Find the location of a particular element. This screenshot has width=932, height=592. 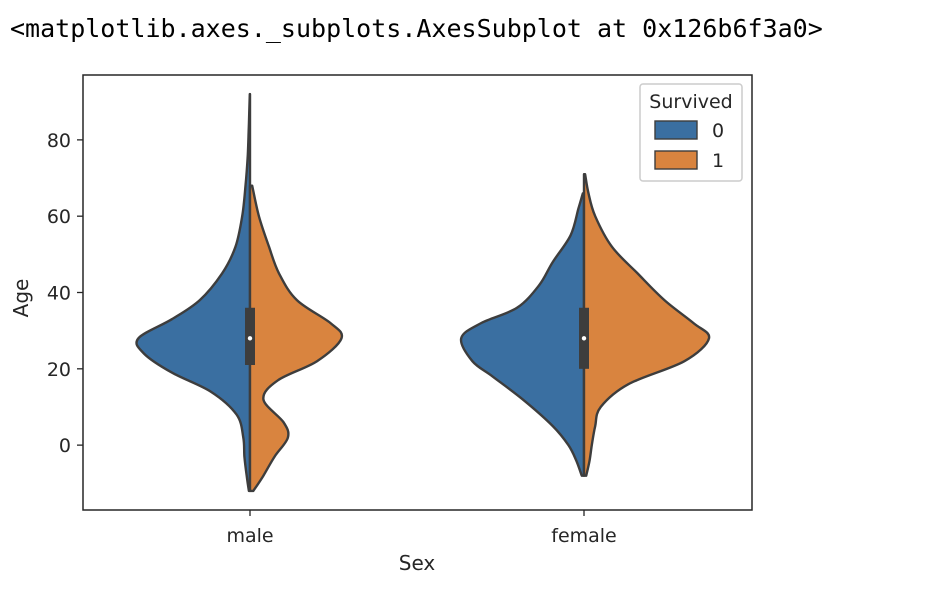

legend-title: Survived is located at coordinates (690, 102).